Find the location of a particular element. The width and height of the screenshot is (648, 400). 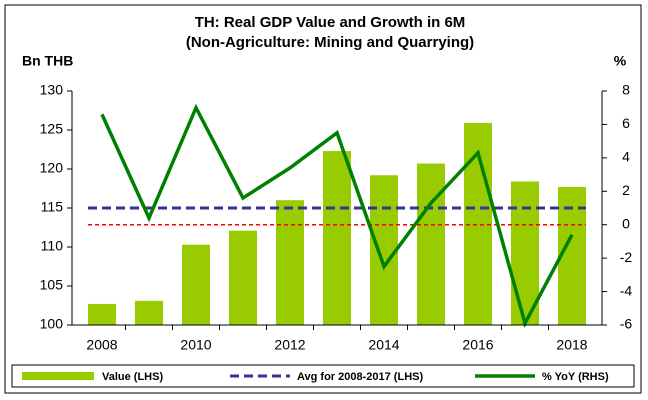

legend-label: Avg for 2008-2017 (LHS) is located at coordinates (360, 377).